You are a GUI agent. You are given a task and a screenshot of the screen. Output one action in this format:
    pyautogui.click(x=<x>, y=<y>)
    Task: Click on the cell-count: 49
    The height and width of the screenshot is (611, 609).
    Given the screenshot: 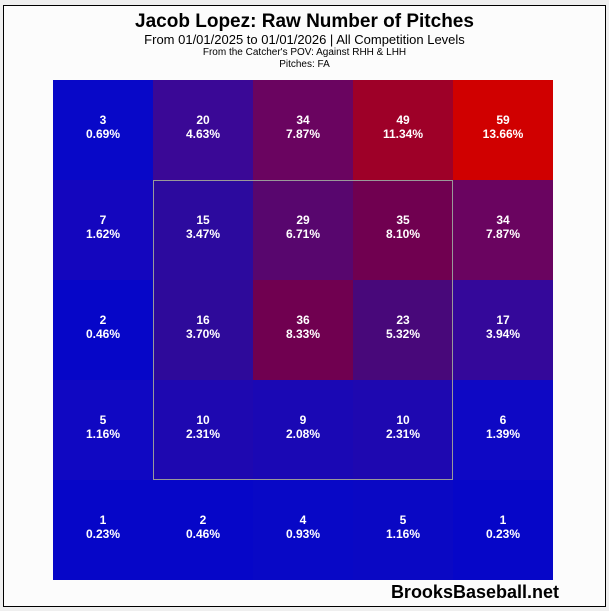 What is the action you would take?
    pyautogui.click(x=403, y=120)
    